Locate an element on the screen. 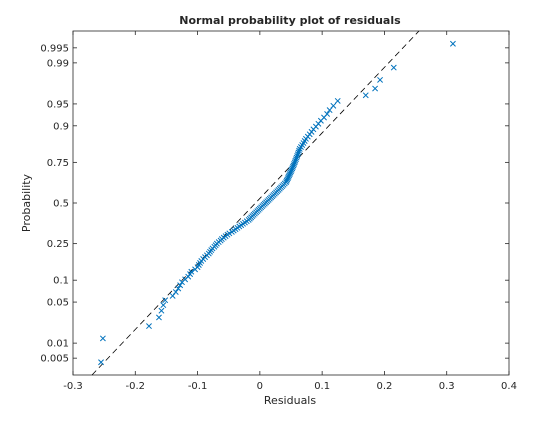  x-tick-label: -0.1 is located at coordinates (198, 386).